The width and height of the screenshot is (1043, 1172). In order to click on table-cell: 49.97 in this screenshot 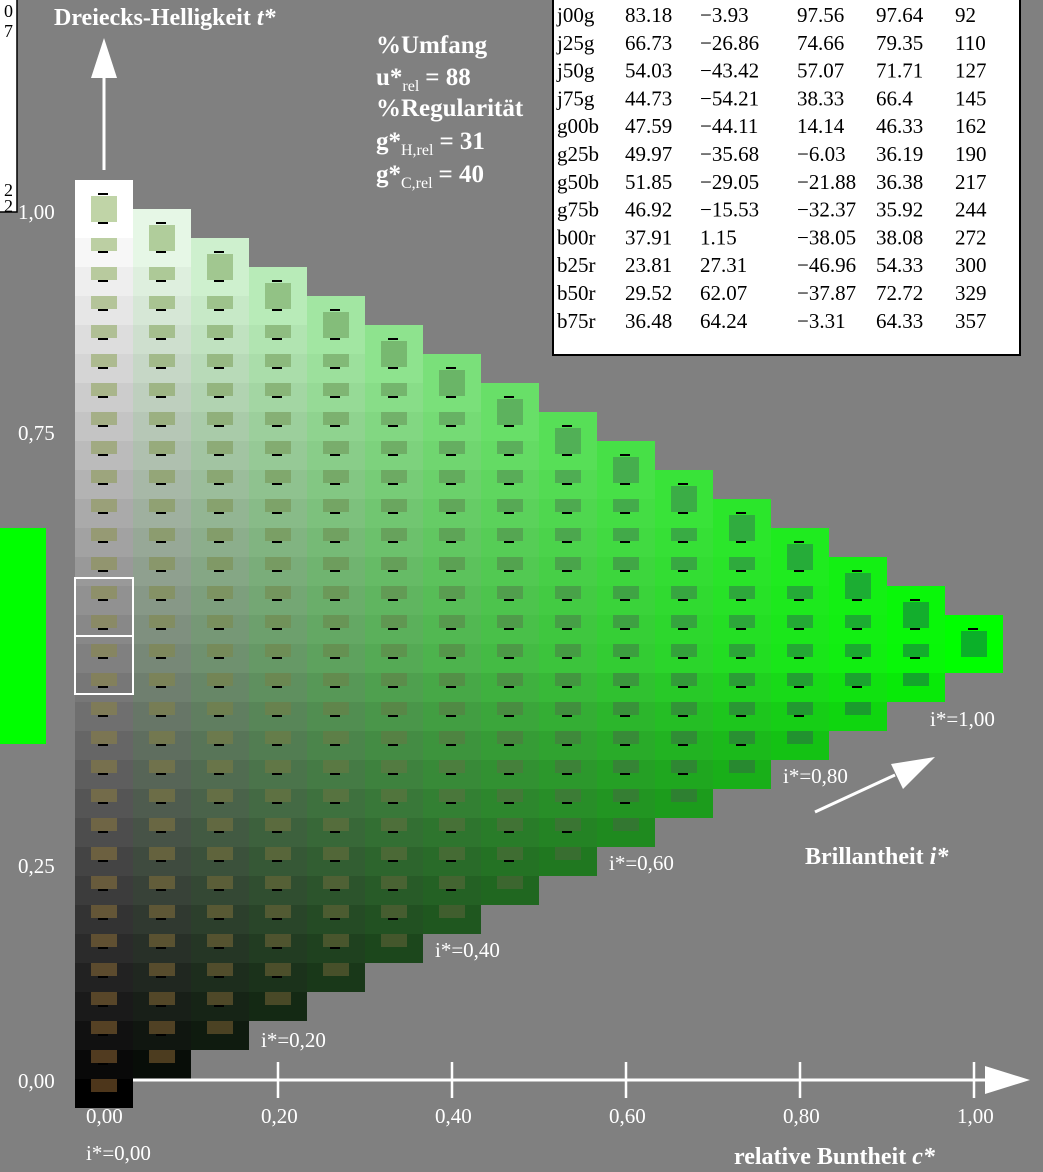, I will do `click(648, 154)`.